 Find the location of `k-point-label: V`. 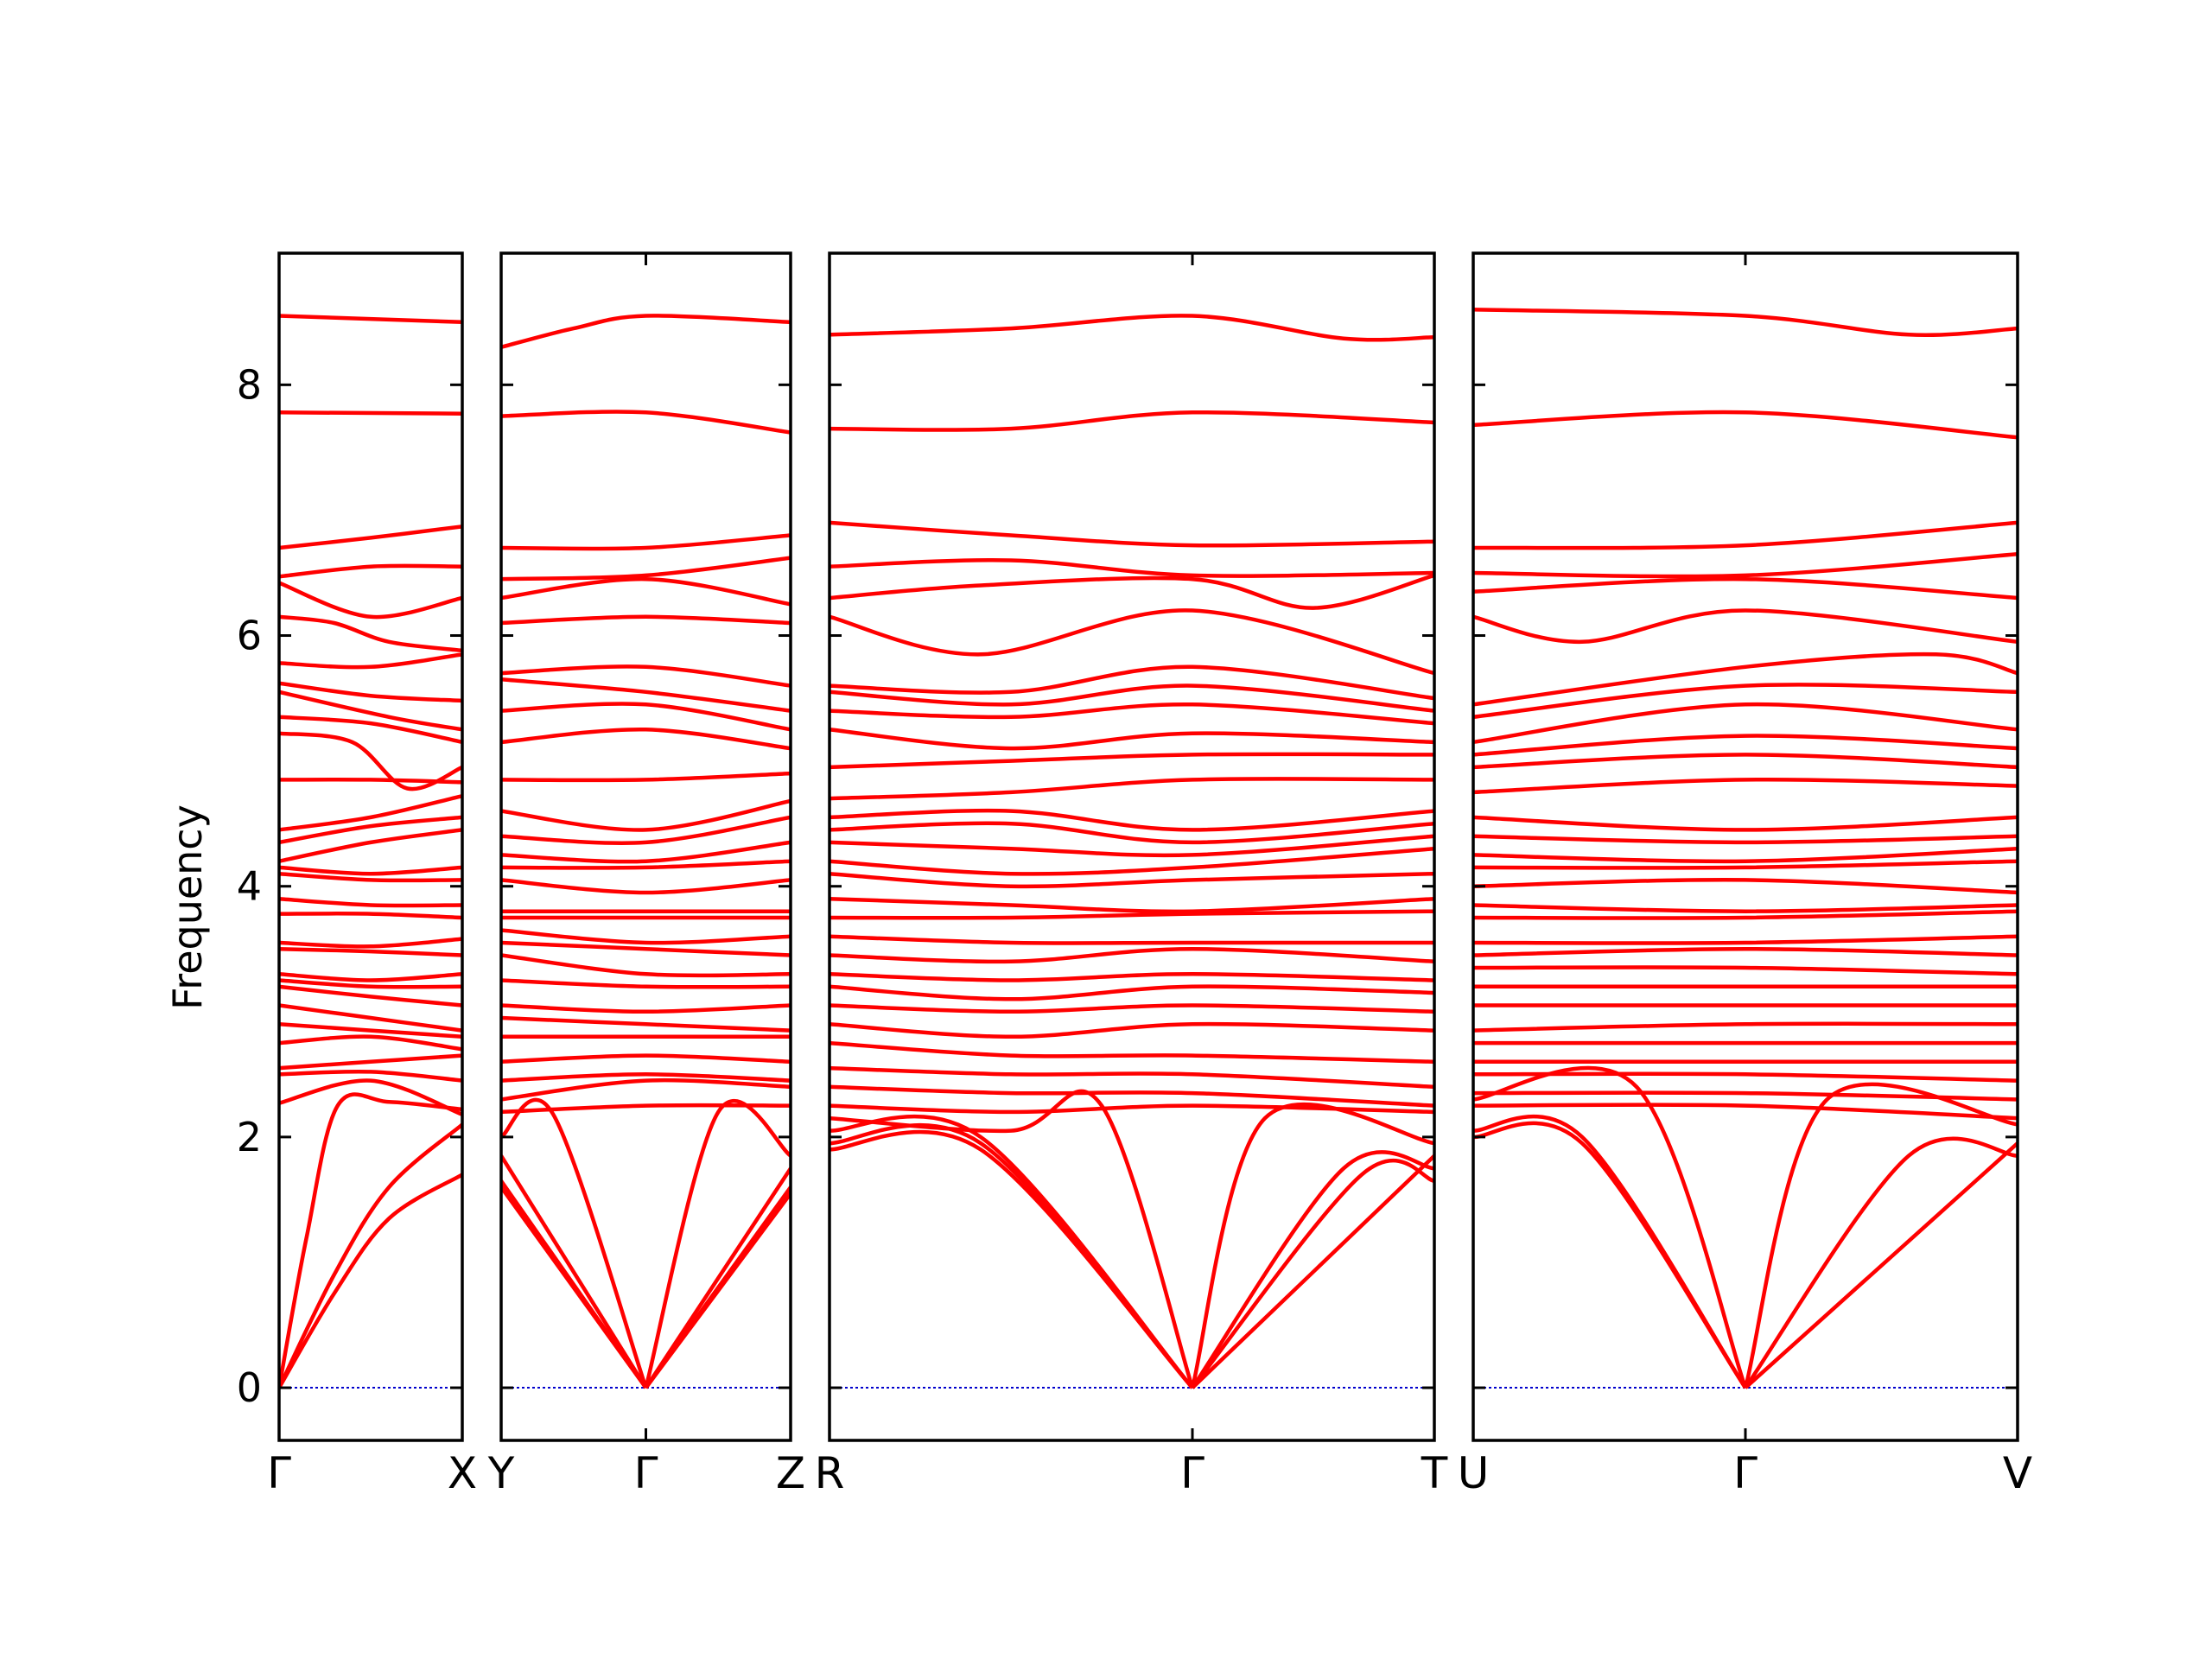

k-point-label: V is located at coordinates (2017, 1473).